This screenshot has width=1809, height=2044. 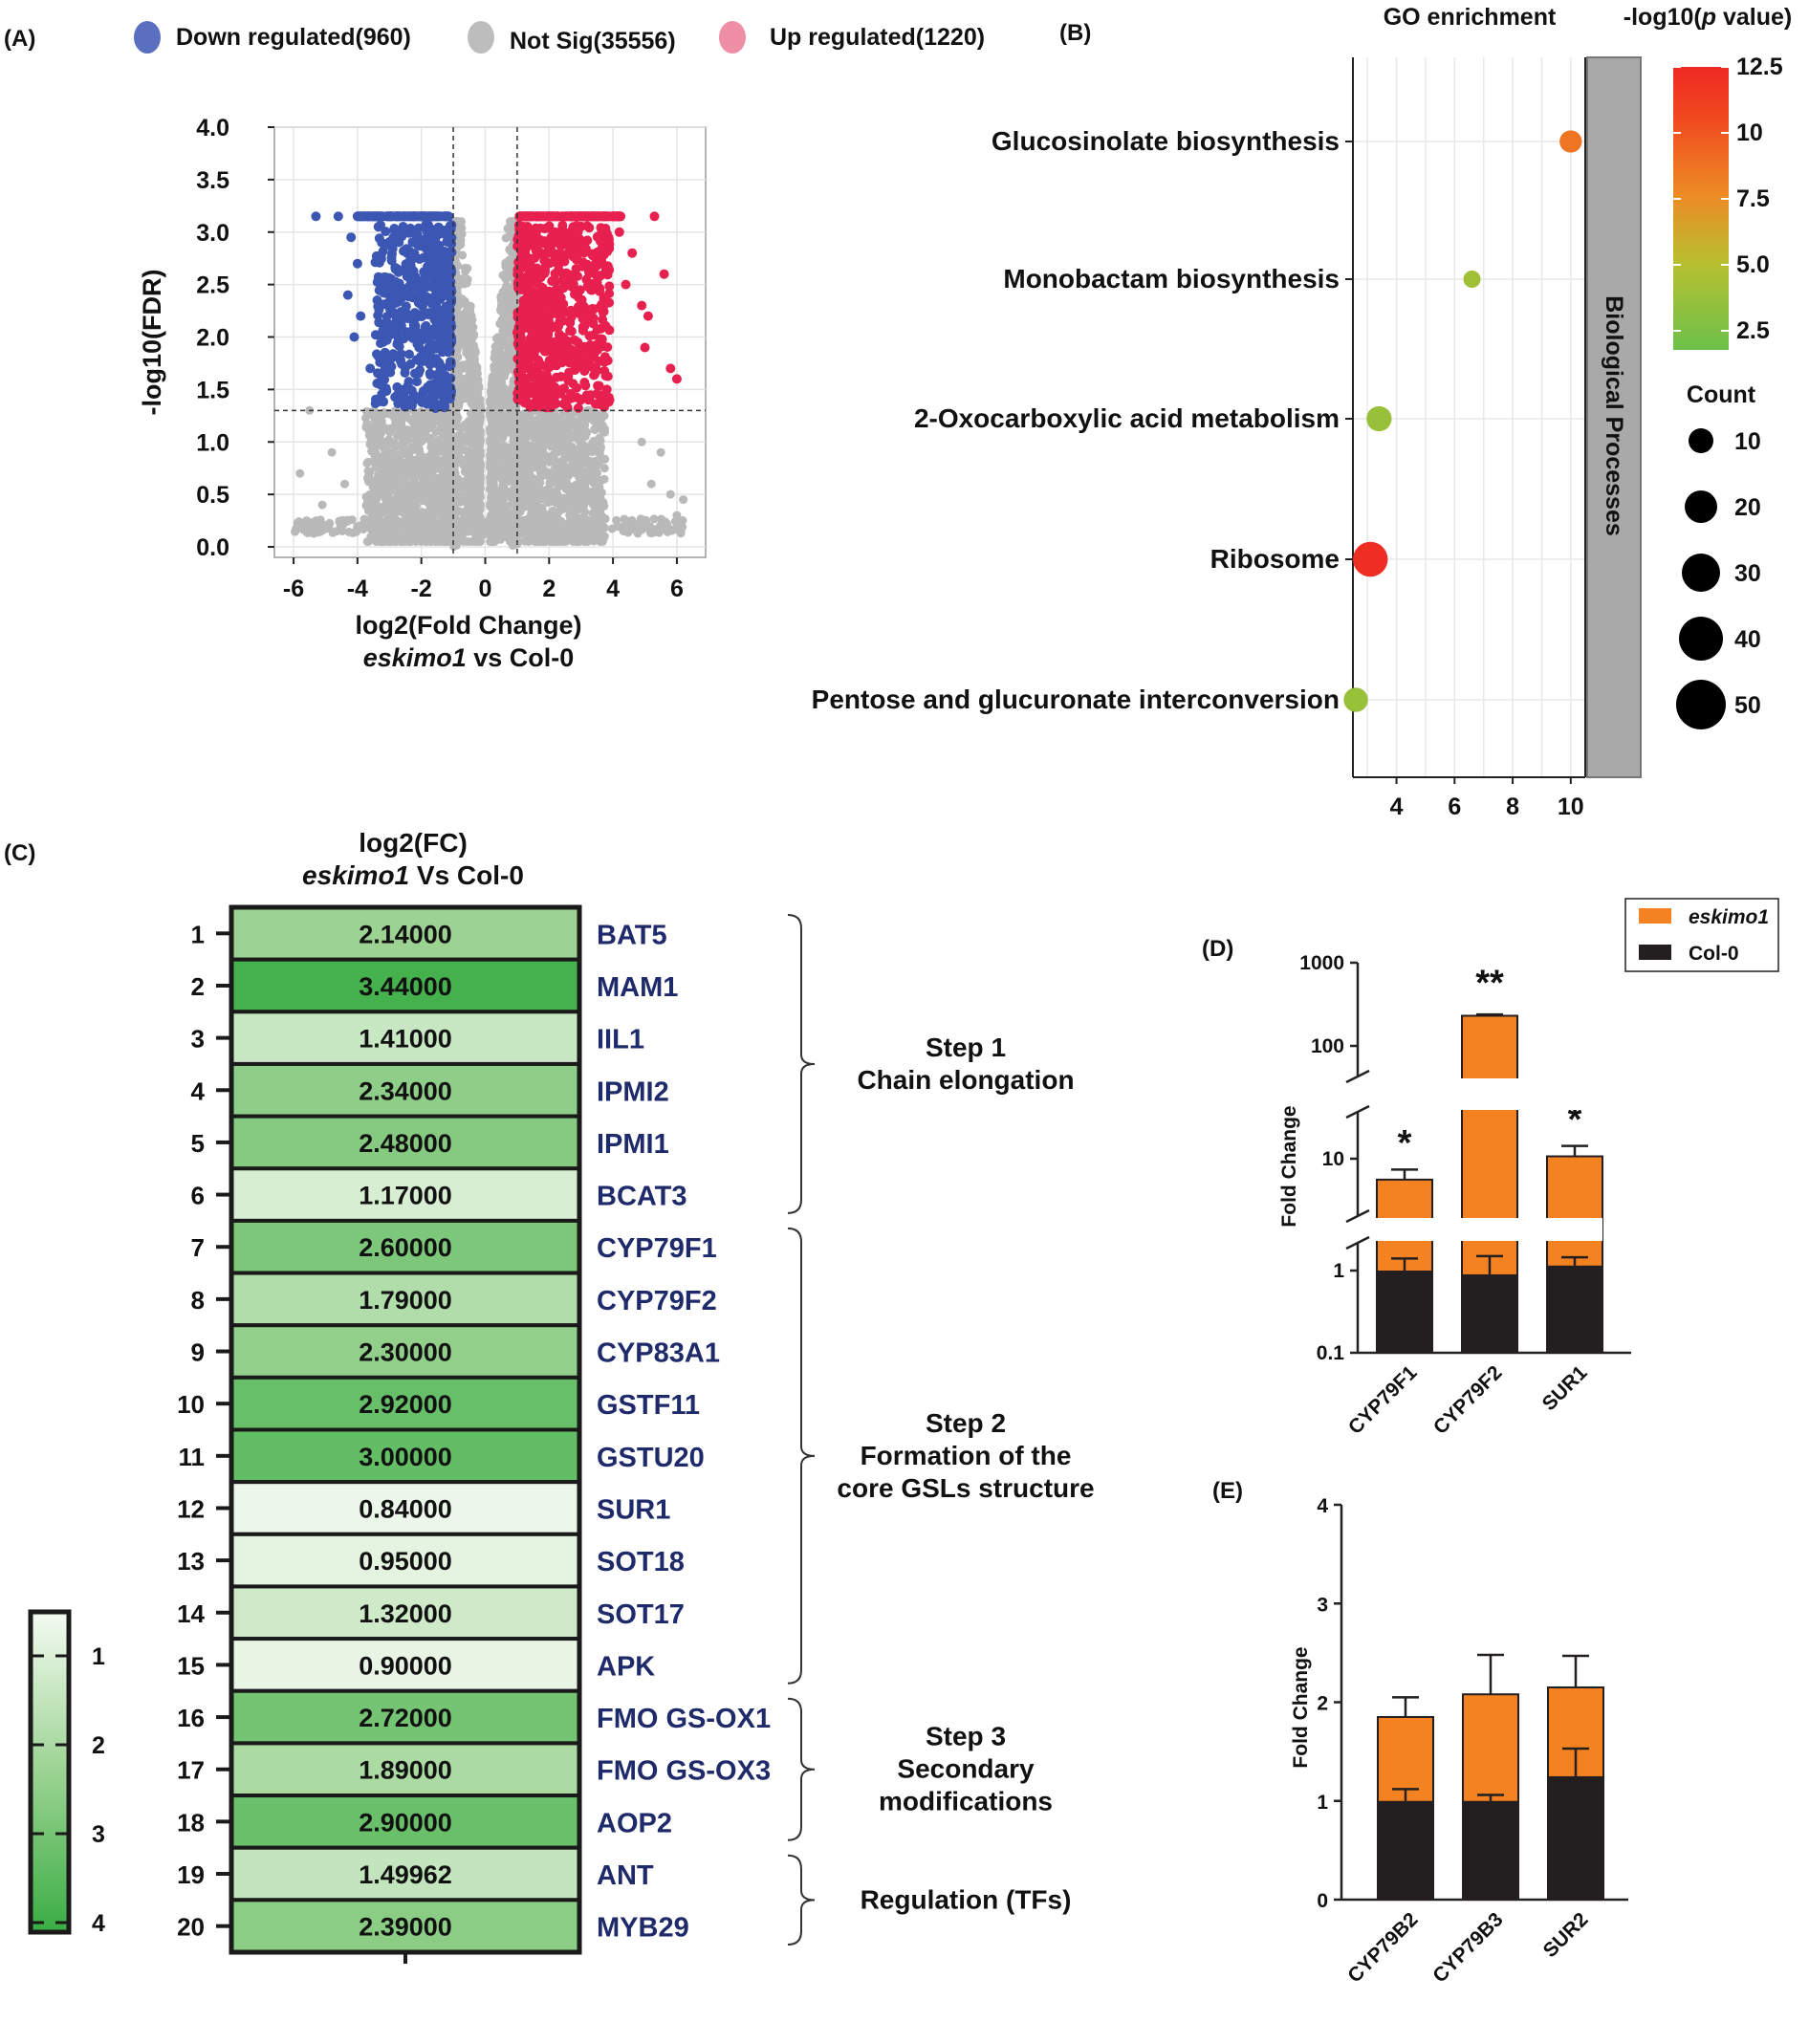 What do you see at coordinates (152, 343) in the screenshot?
I see `volcano-y-title: -log10(FDR)` at bounding box center [152, 343].